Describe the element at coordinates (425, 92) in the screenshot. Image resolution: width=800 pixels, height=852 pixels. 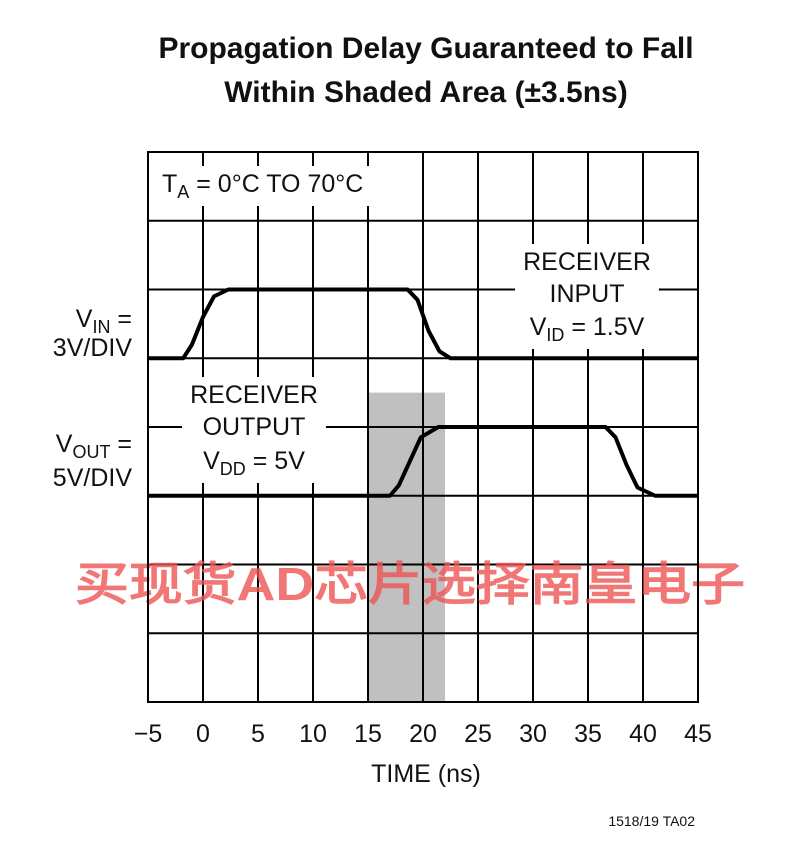
I see `chart-title: Within Shaded Area (±3.5ns)` at that location.